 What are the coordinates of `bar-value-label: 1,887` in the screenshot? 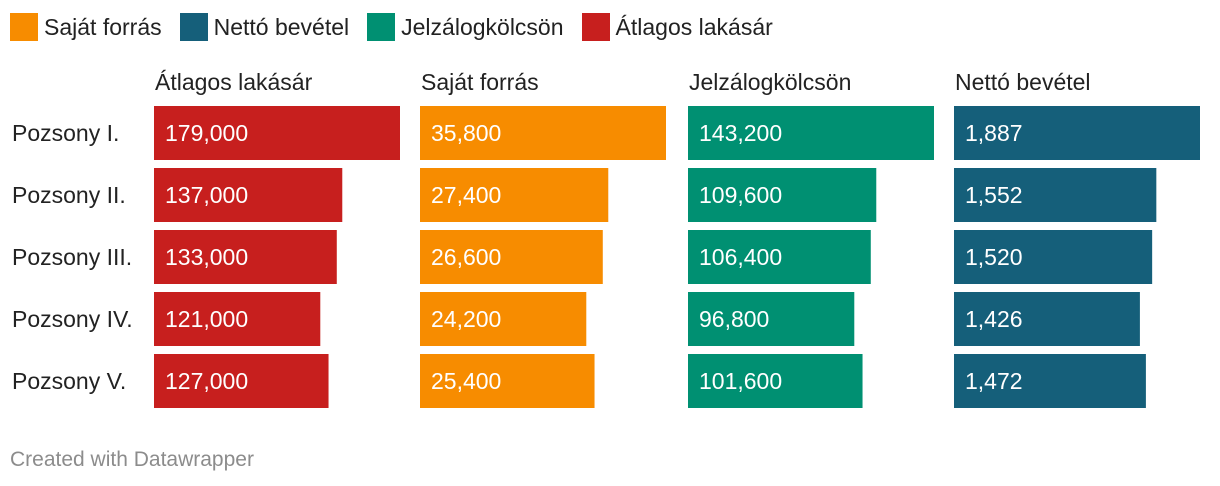 It's located at (994, 133).